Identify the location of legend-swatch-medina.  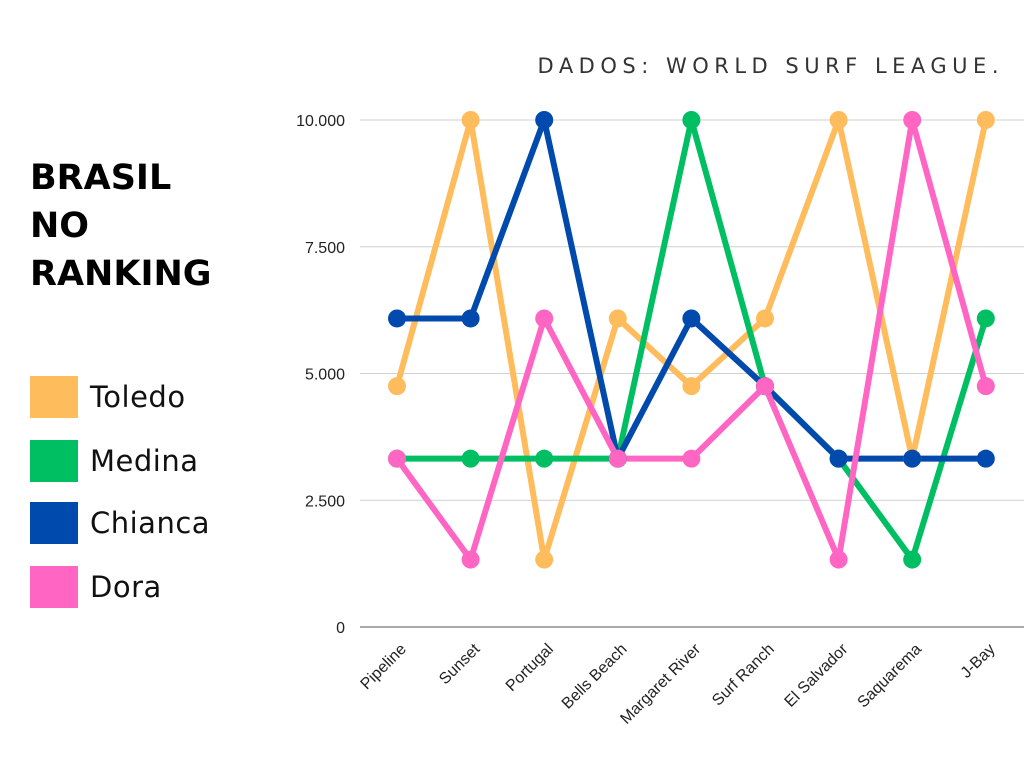
(54, 461).